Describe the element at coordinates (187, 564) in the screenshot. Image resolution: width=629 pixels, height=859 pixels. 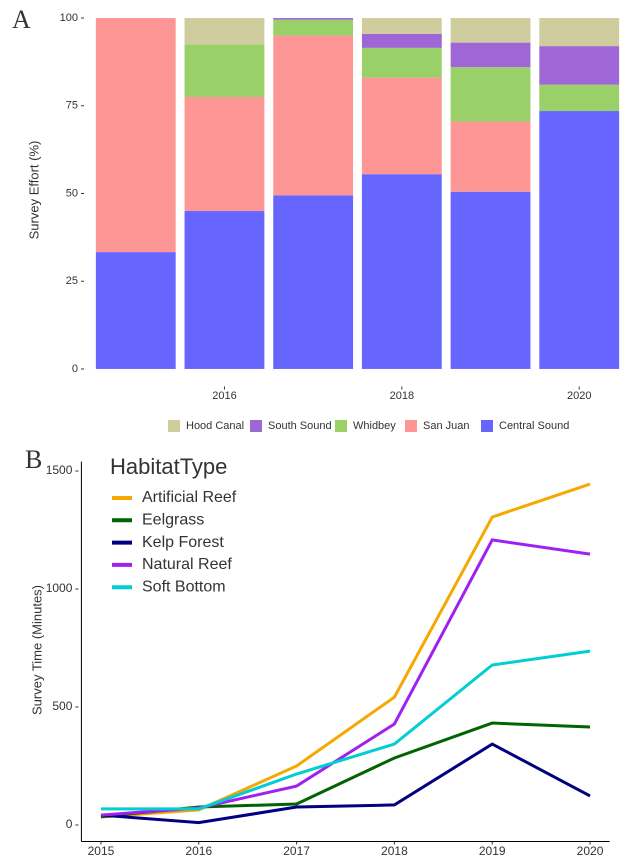
I see `legend-label: Natural Reef` at that location.